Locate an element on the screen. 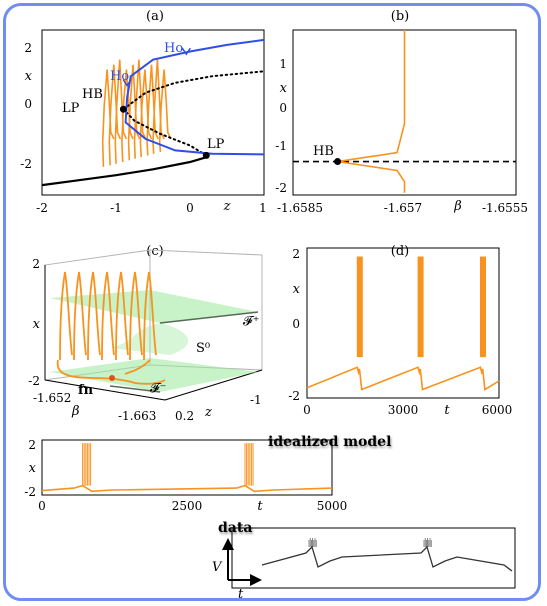 The image size is (547, 606). c-floor-axes is located at coordinates (153, 385).